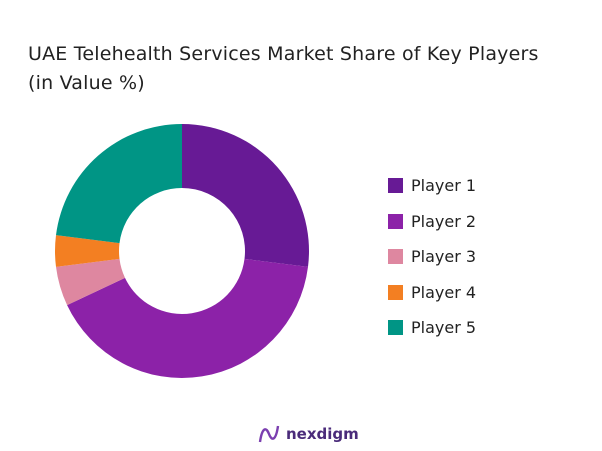 The image size is (602, 451). I want to click on logo: nexdigm, so click(308, 434).